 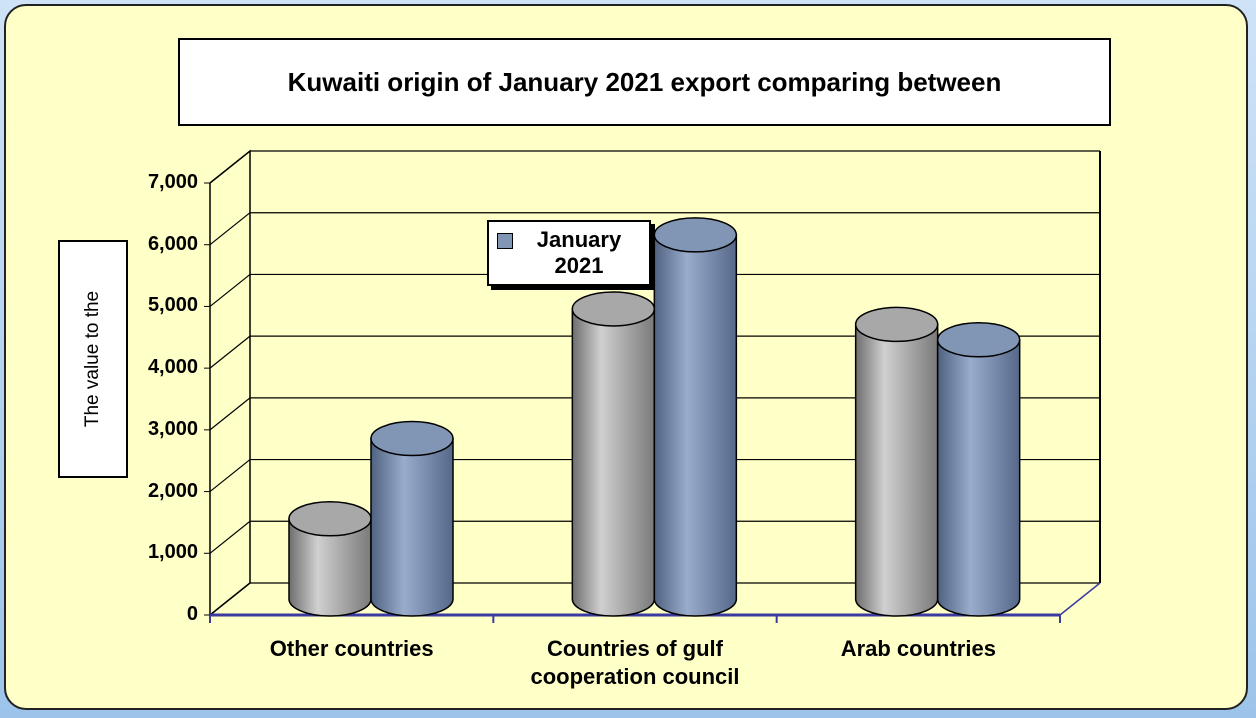 I want to click on y-tick-label: 2,000, so click(x=172, y=490).